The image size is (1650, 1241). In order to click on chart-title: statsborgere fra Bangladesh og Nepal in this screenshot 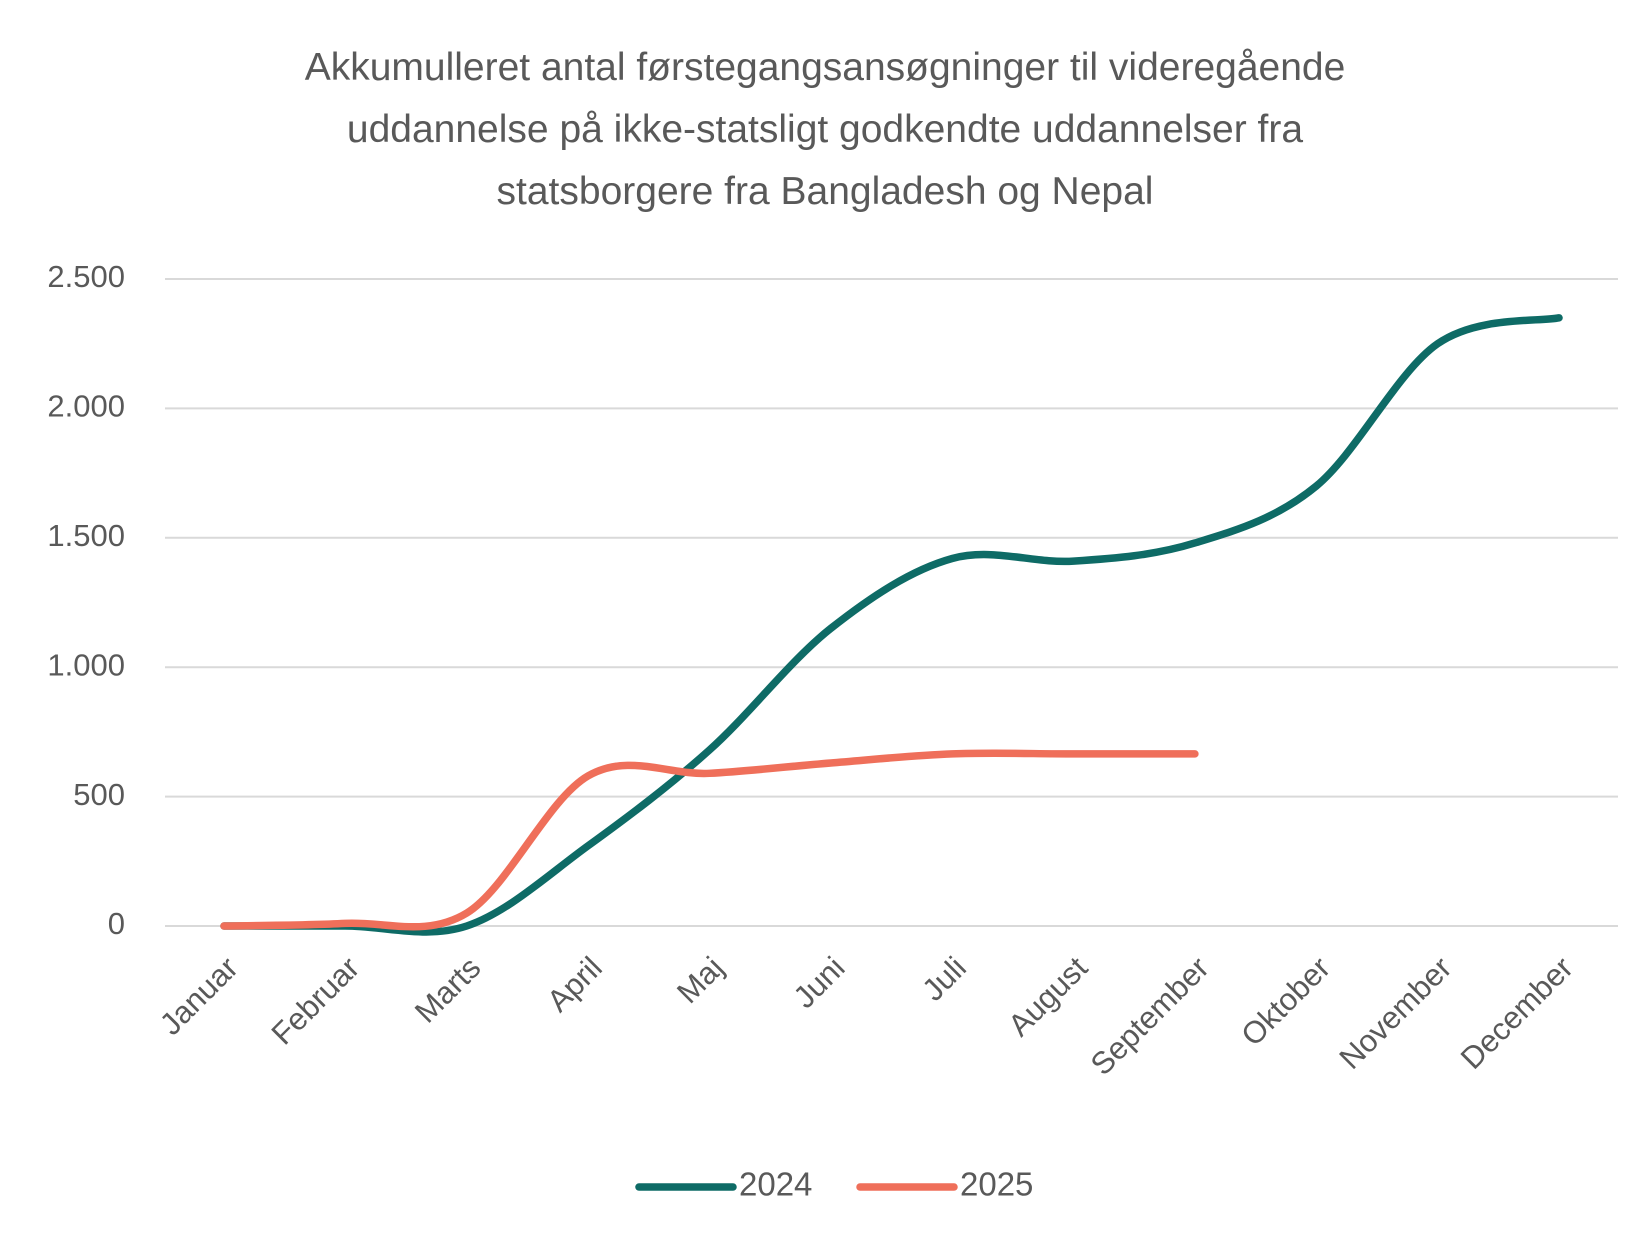, I will do `click(825, 191)`.